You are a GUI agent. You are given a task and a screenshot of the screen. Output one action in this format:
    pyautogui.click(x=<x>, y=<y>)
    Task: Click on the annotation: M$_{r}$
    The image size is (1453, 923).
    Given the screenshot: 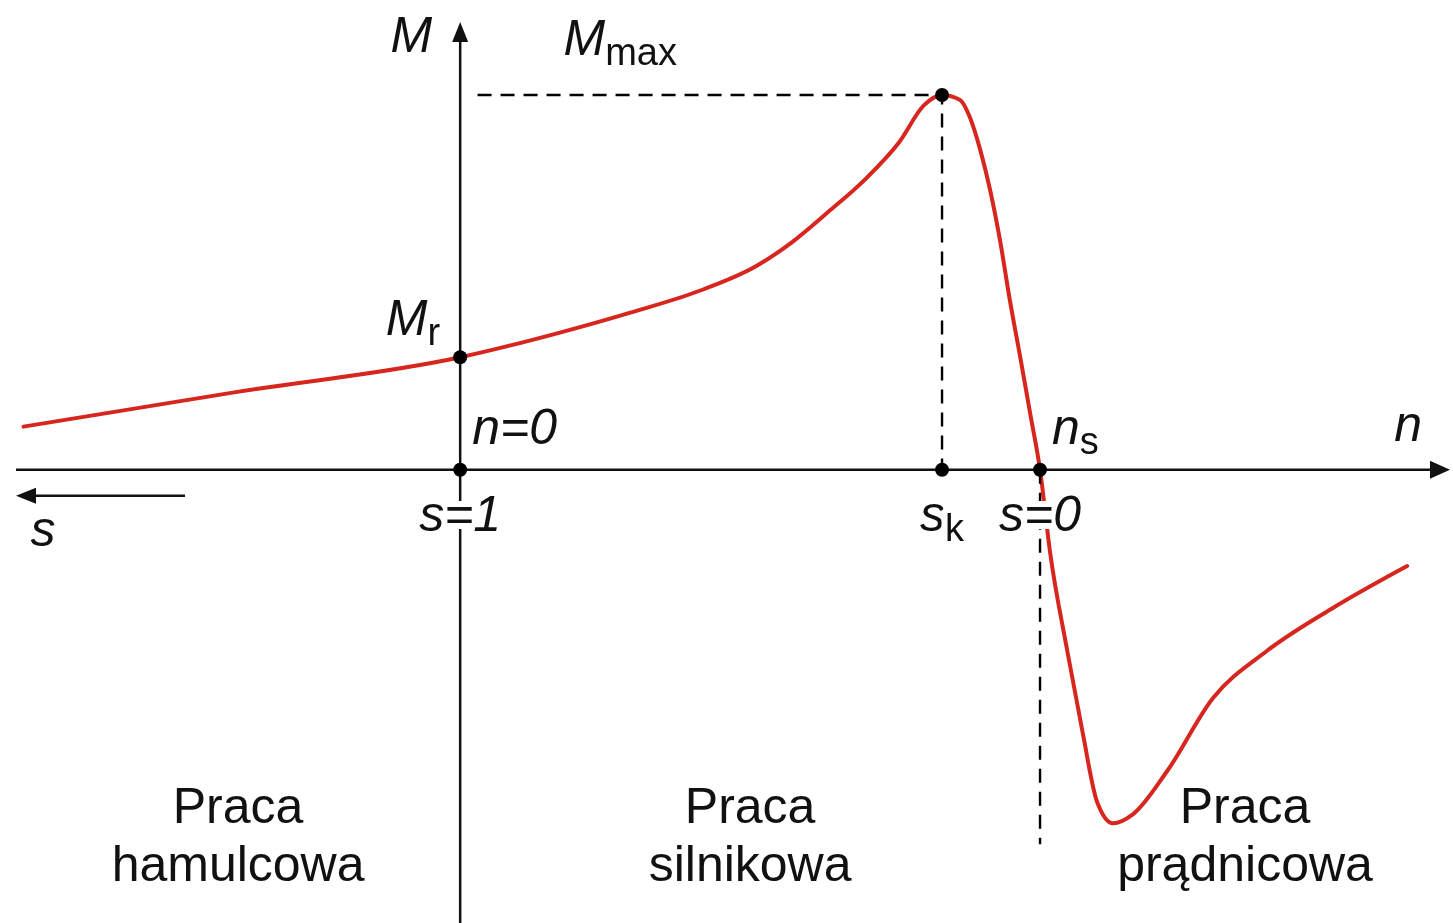 What is the action you would take?
    pyautogui.click(x=413, y=322)
    